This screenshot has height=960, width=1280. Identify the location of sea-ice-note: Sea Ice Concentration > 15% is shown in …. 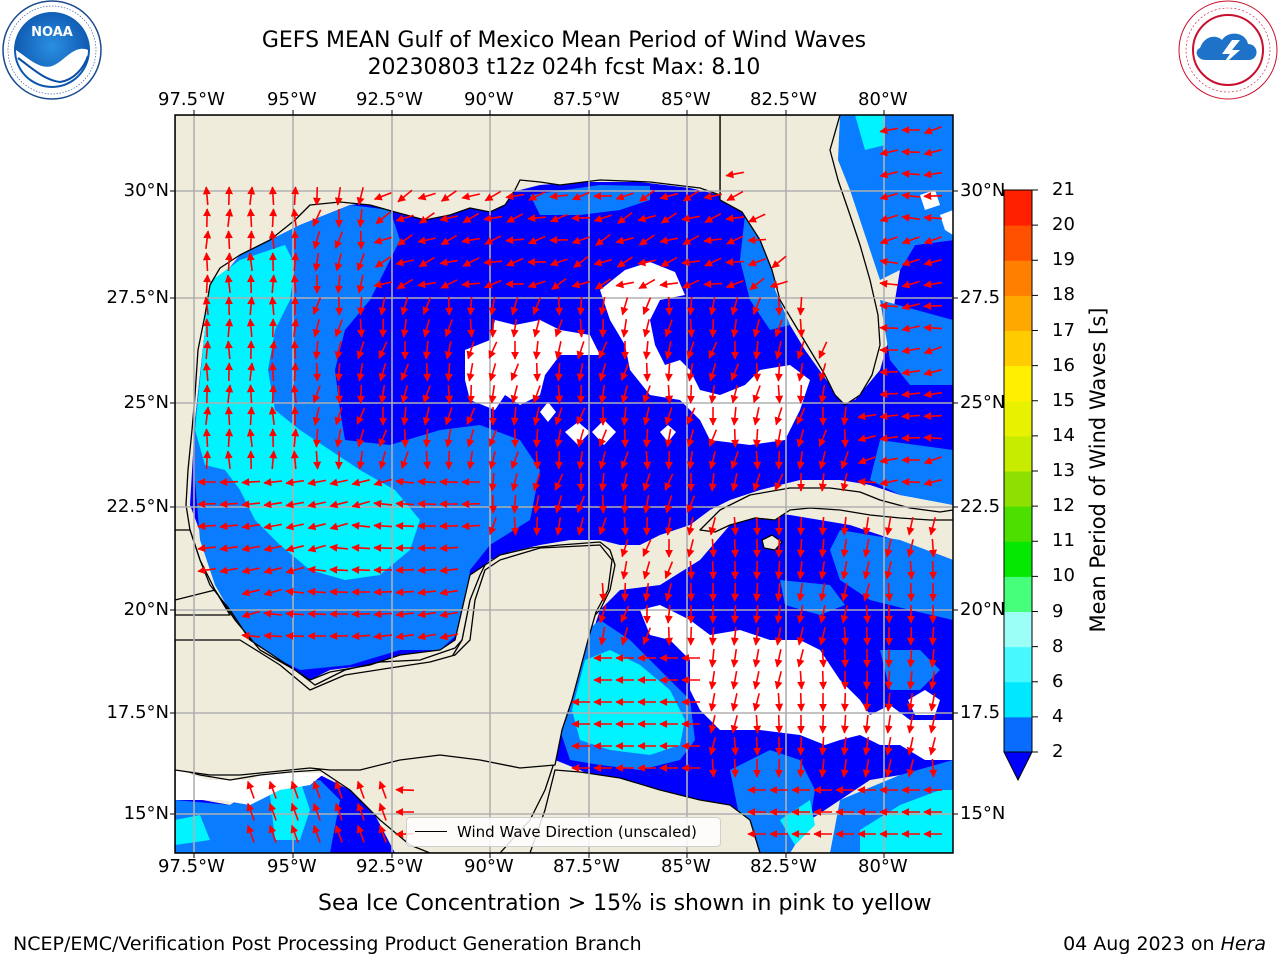
(625, 903).